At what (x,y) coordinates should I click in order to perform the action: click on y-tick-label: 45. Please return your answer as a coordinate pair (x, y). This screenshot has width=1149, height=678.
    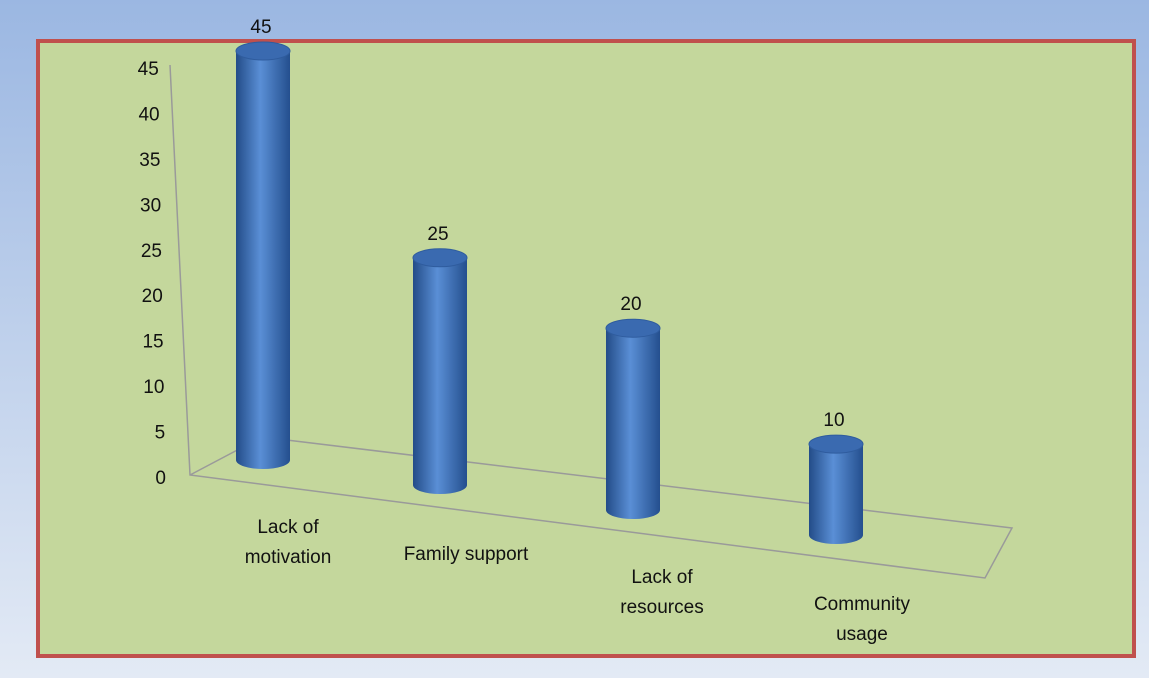
    Looking at the image, I should click on (148, 69).